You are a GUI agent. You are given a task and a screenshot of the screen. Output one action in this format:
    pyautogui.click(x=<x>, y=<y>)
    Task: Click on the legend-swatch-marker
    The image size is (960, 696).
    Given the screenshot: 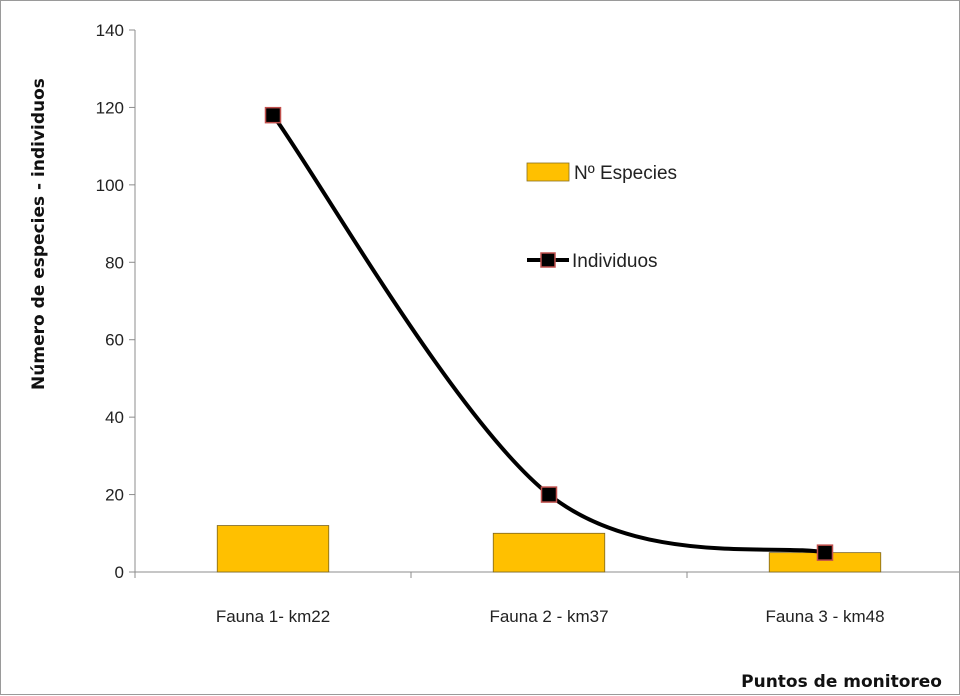 What is the action you would take?
    pyautogui.click(x=548, y=260)
    